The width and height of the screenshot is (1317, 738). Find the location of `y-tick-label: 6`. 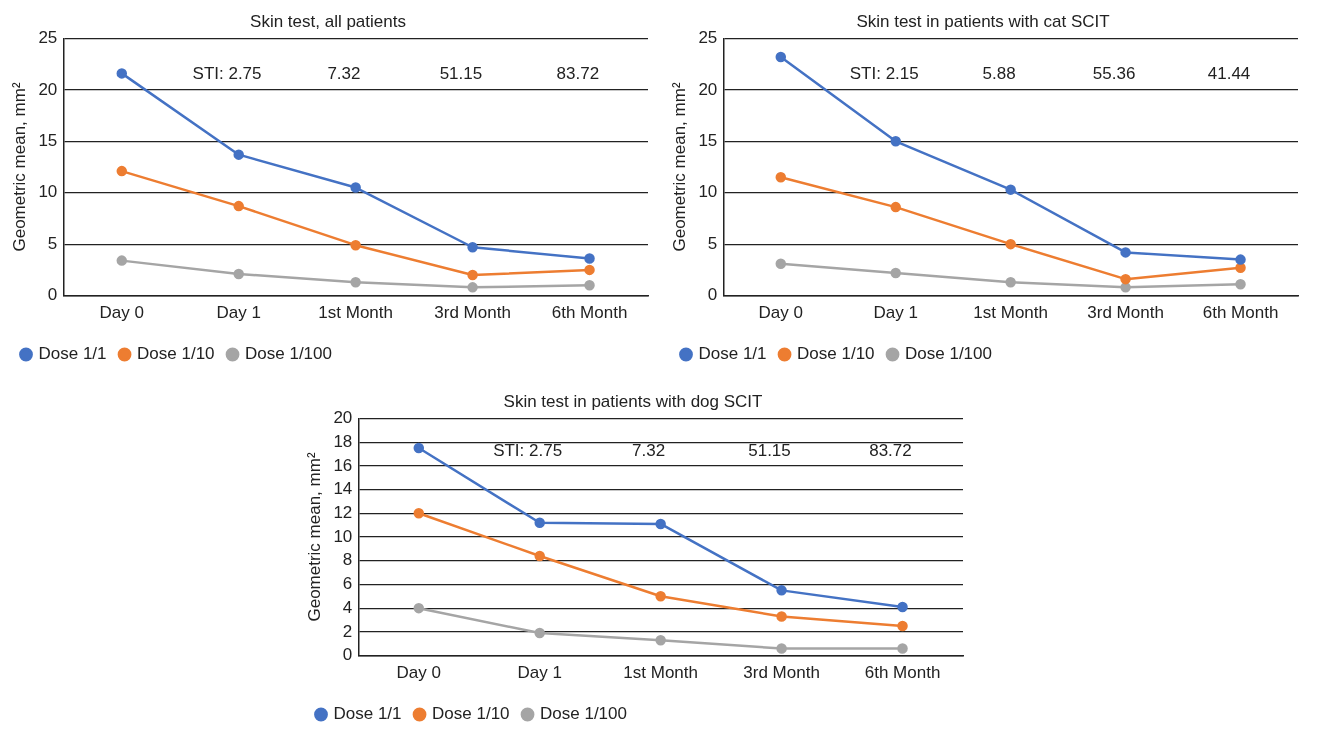

y-tick-label: 6 is located at coordinates (347, 584).